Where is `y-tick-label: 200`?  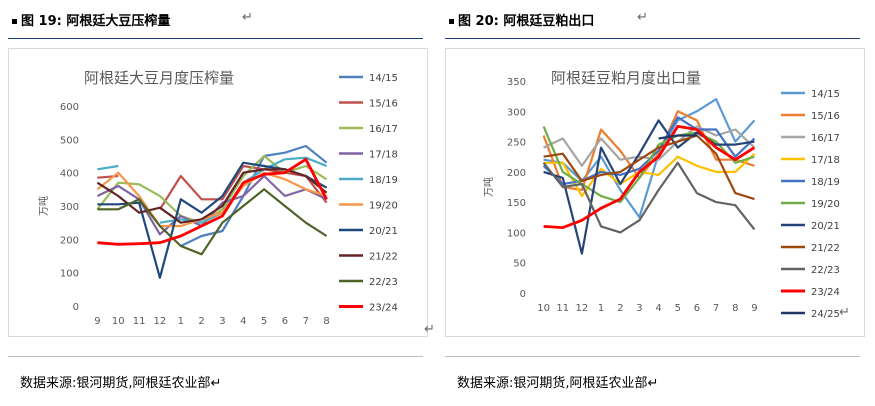 y-tick-label: 200 is located at coordinates (516, 173).